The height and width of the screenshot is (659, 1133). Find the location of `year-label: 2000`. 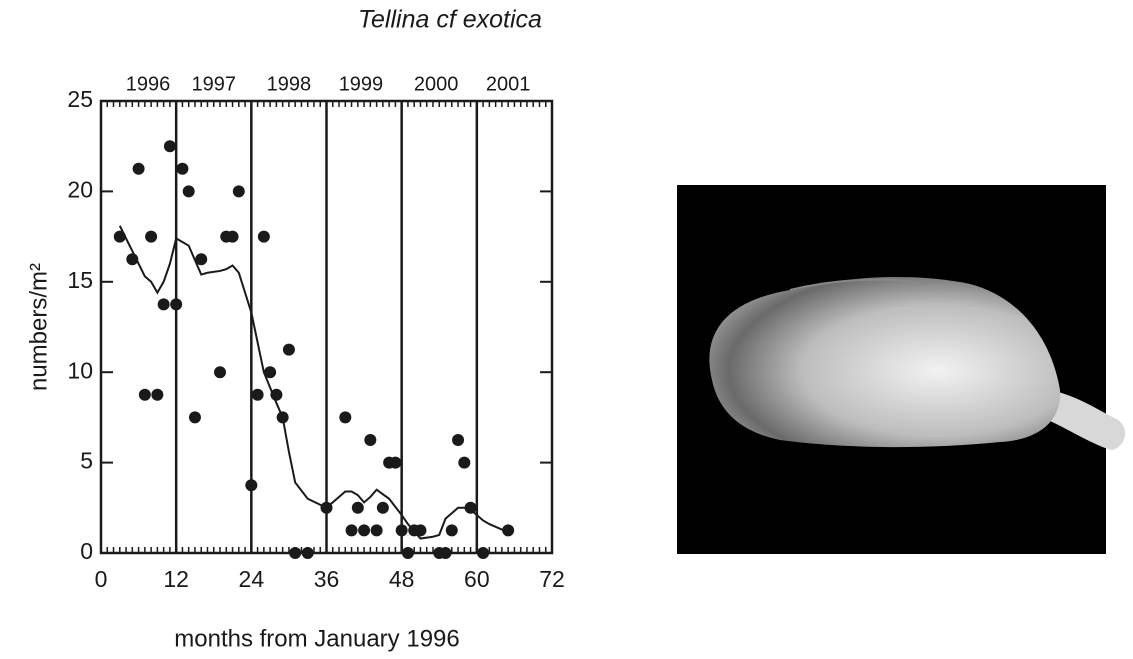

year-label: 2000 is located at coordinates (436, 84).